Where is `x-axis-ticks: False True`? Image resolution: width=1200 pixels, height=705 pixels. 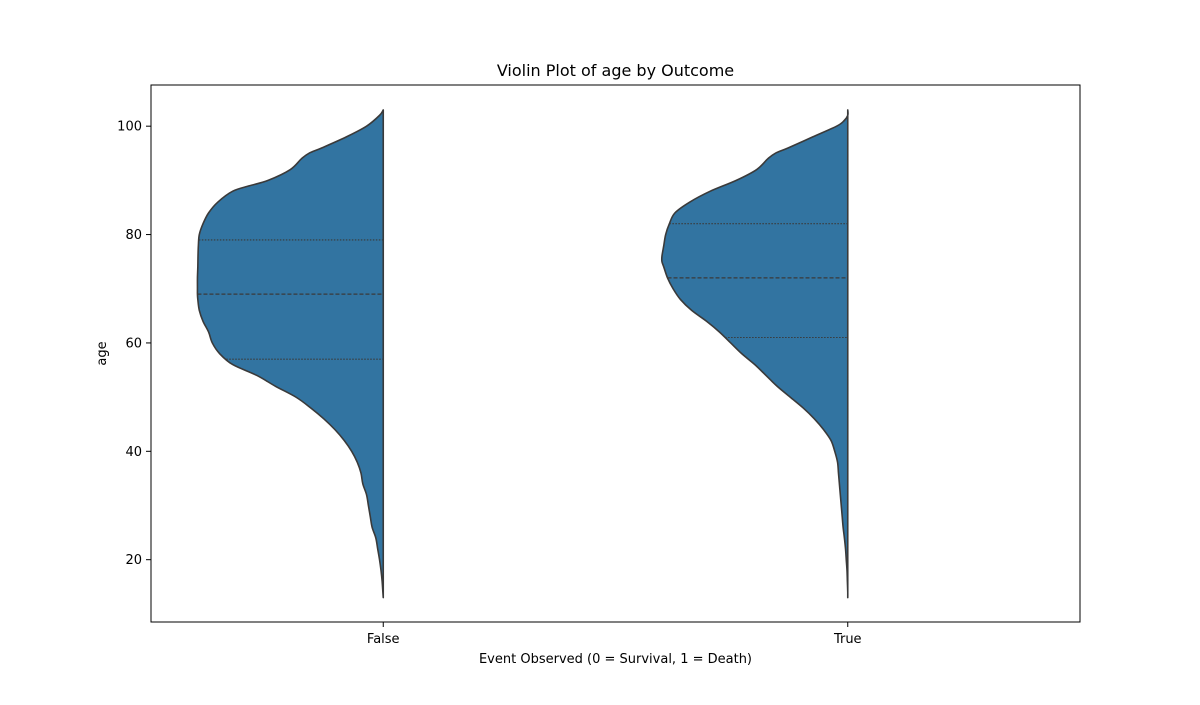 x-axis-ticks: False True is located at coordinates (614, 634).